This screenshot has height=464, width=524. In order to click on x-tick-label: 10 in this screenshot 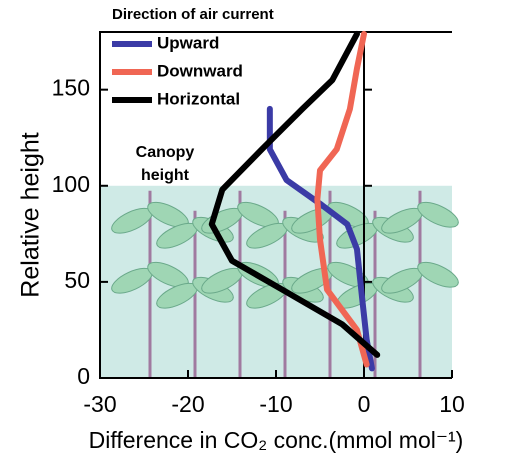, I will do `click(452, 404)`.